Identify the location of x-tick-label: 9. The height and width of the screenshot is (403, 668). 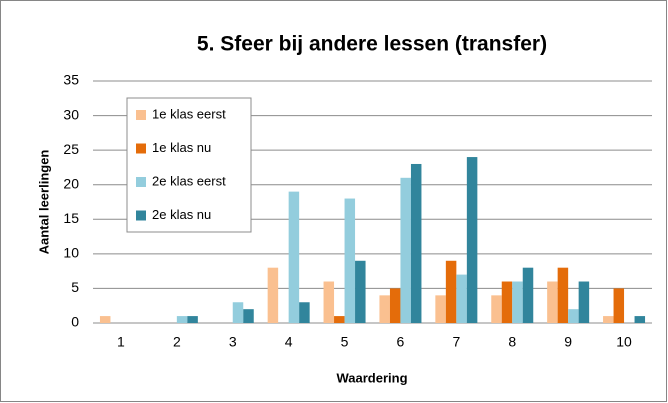
(568, 342).